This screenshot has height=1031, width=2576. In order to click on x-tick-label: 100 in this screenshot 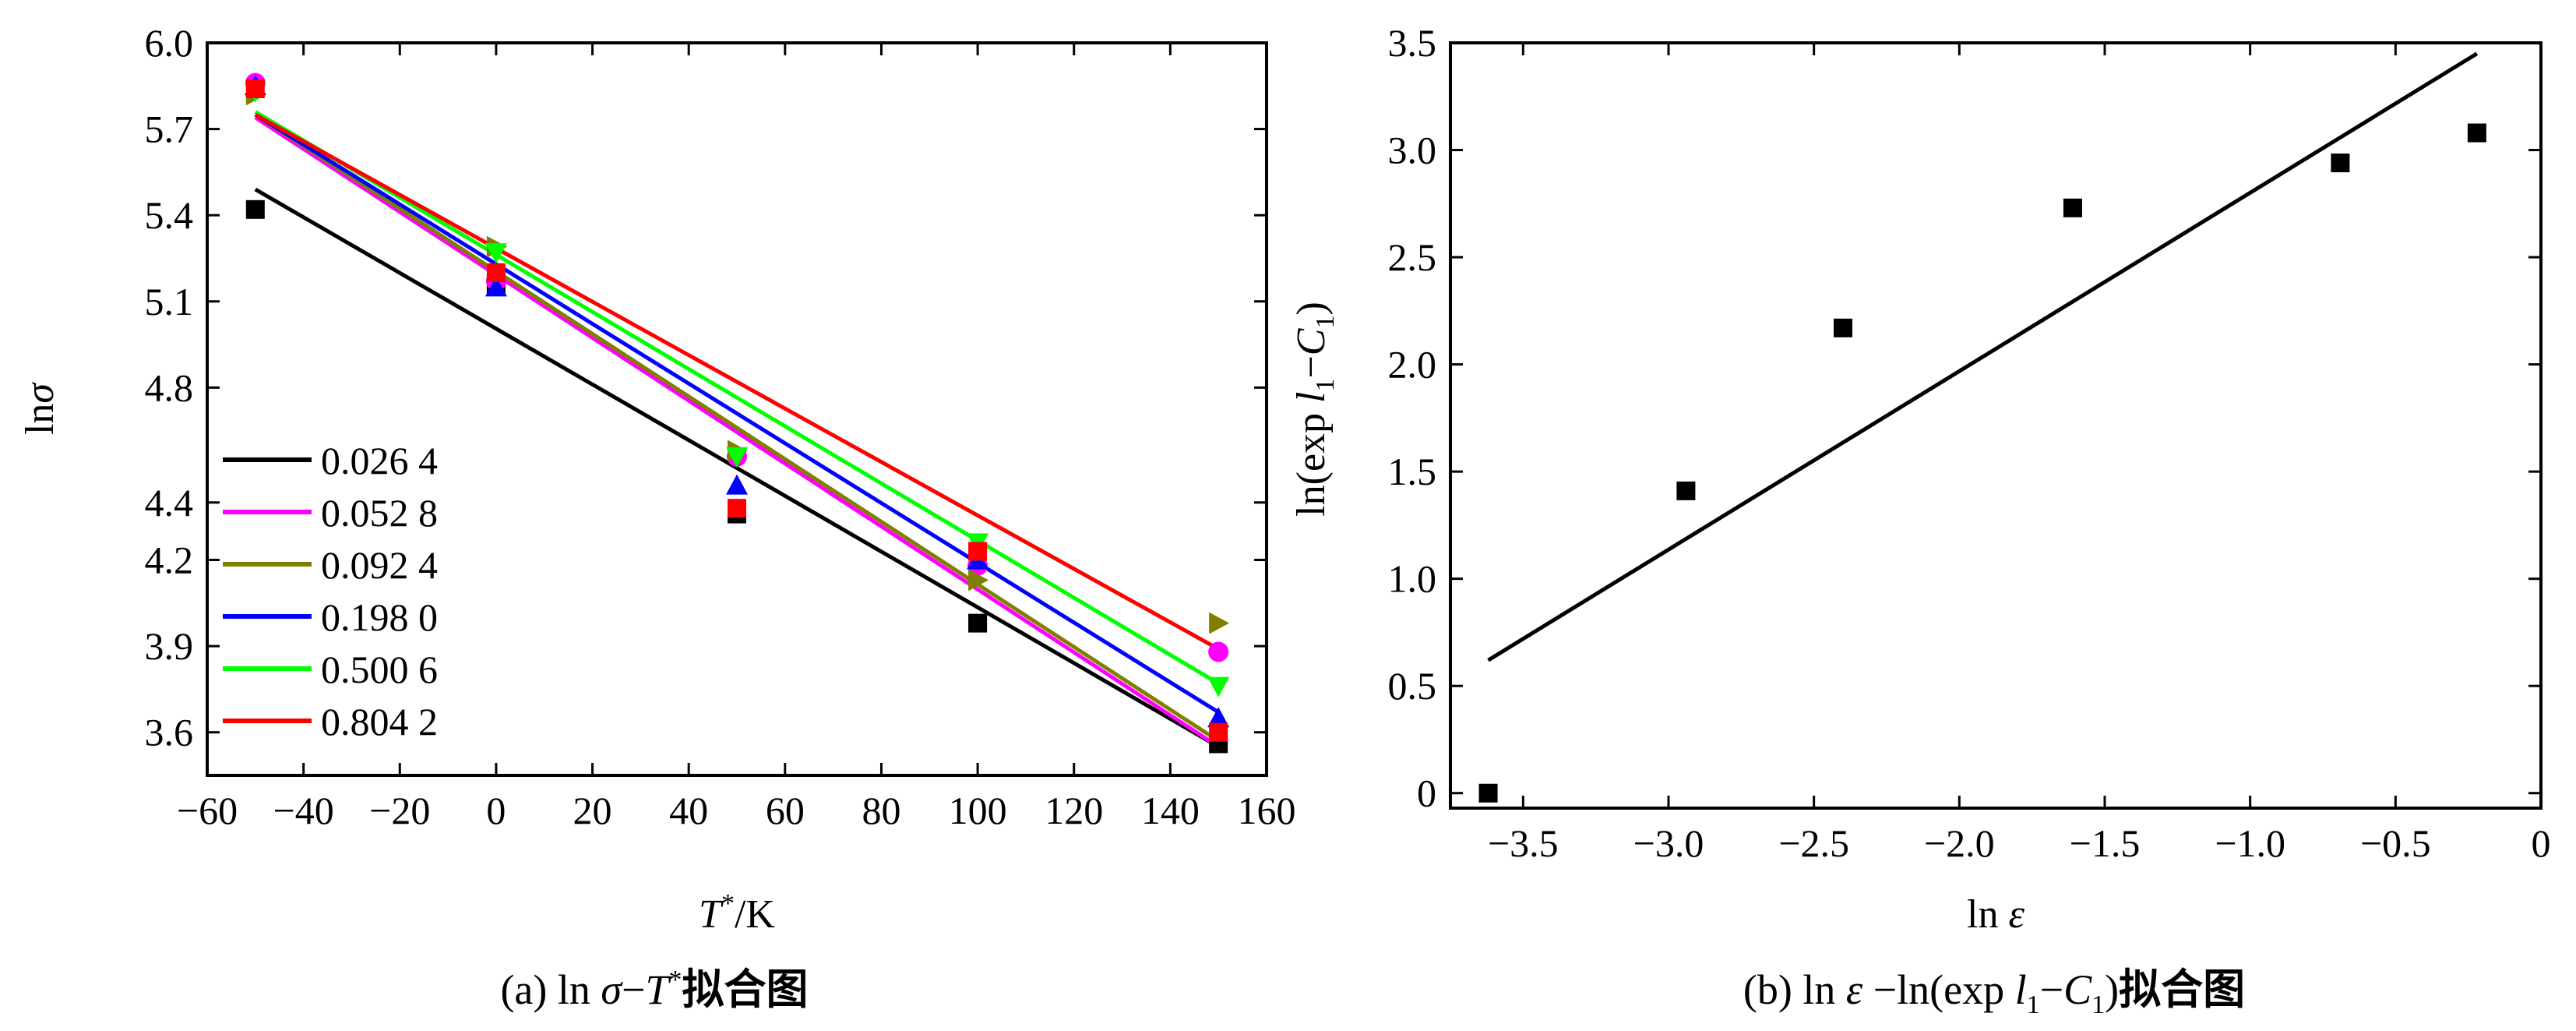, I will do `click(978, 810)`.